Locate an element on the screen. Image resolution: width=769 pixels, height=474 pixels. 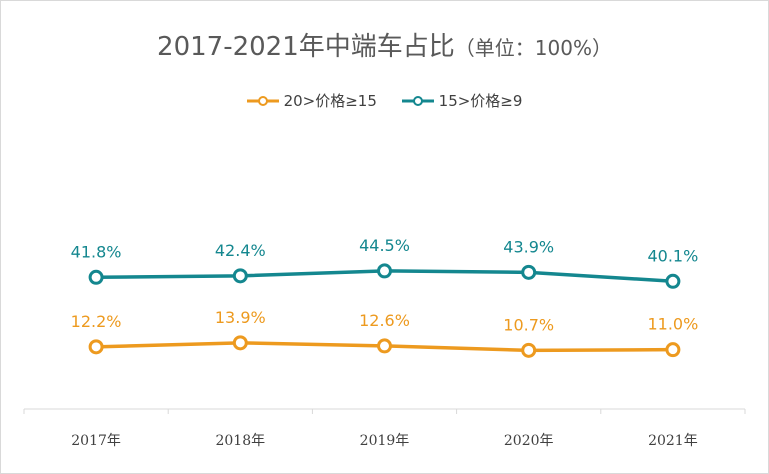
chart-title-unit: （单位：100%） is located at coordinates (533, 48).